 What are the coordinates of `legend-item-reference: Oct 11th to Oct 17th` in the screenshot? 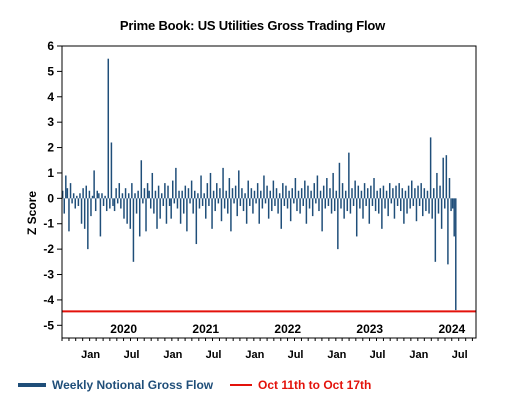 It's located at (300, 385).